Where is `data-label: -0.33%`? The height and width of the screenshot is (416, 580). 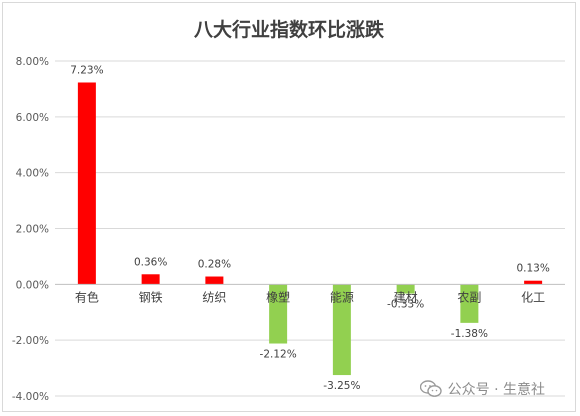 data-label: -0.33% is located at coordinates (405, 305).